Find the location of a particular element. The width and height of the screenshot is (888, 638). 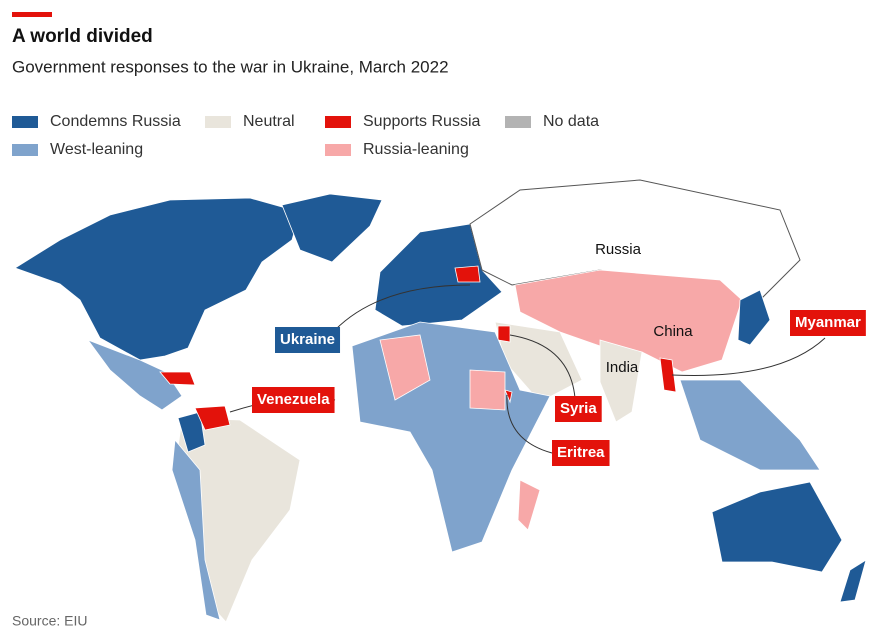

sudan is located at coordinates (487, 390).